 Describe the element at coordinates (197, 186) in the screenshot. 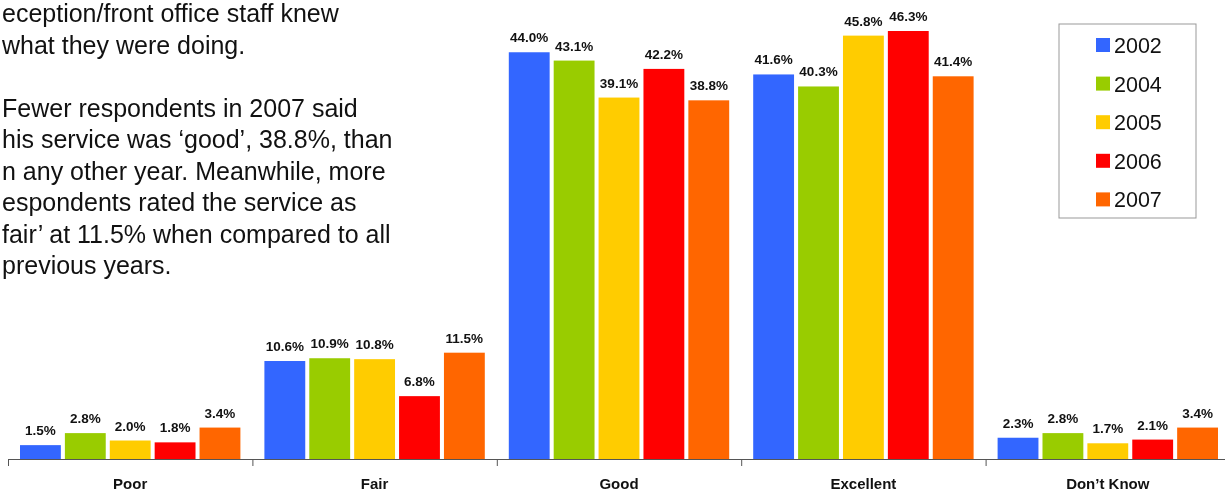

I see `annotation: Fewer respondents in 2007 said his service was ‘good’, 38.8%, than n any other year. Meanwhile, more espondents rated the service as fair’ at 11.5% when compared to all previous years.` at that location.